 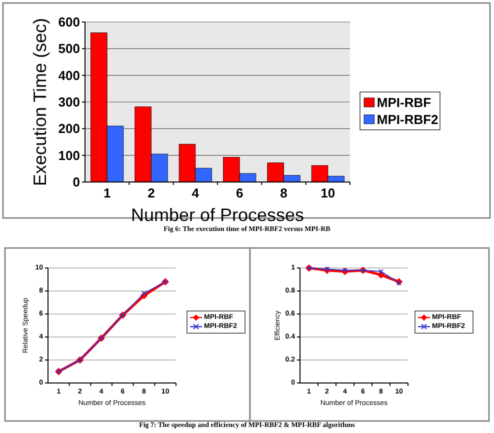 What do you see at coordinates (407, 119) in the screenshot?
I see `legend-label: MPI-RBF2` at bounding box center [407, 119].